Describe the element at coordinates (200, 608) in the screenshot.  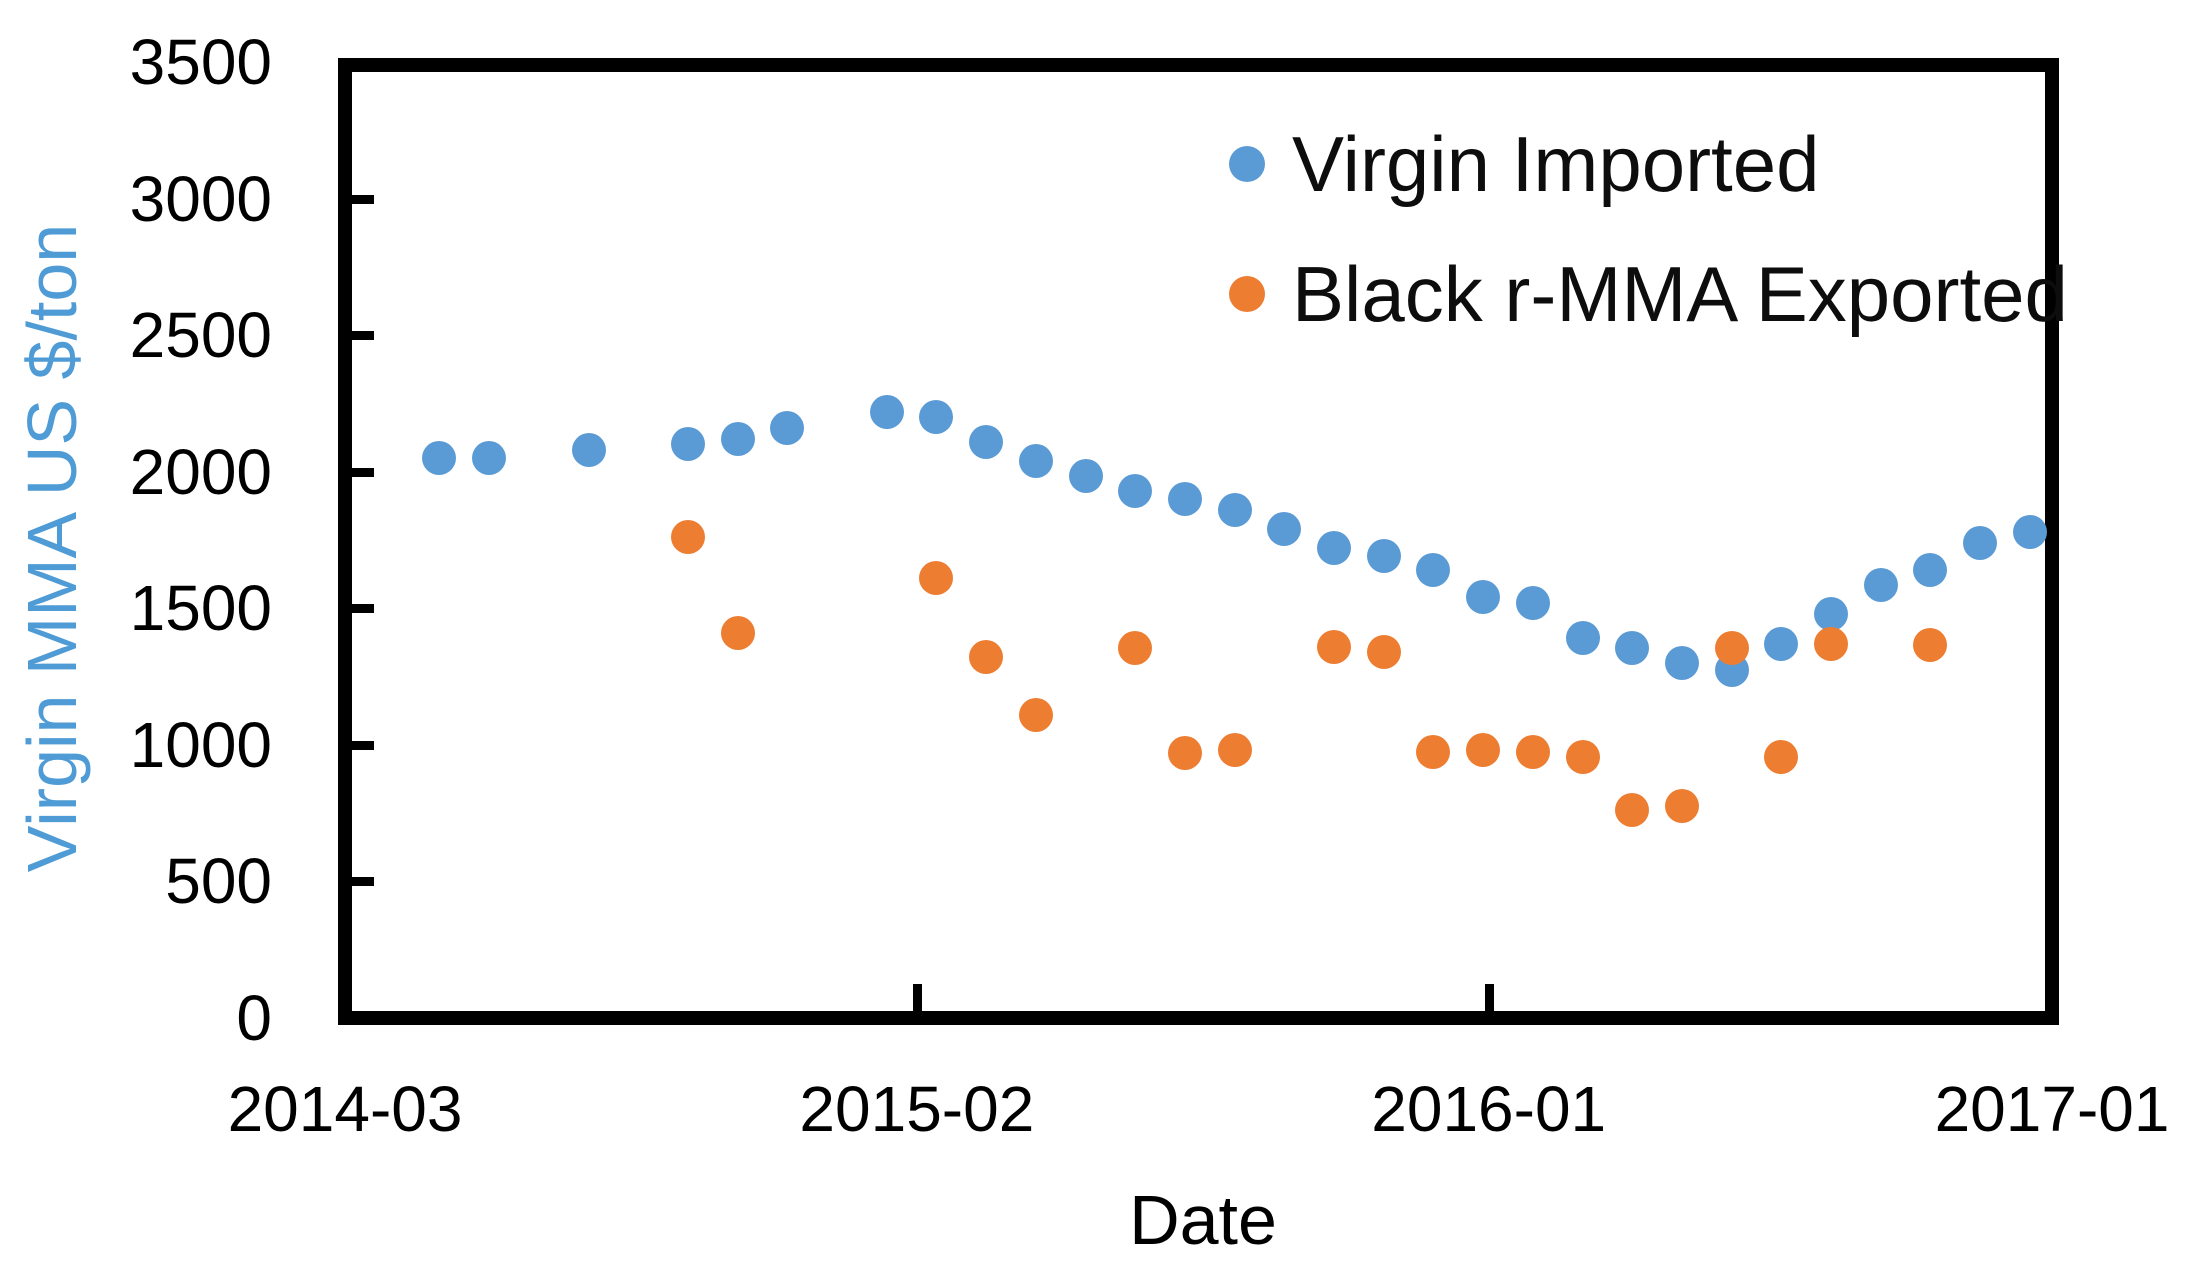
I see `y-tick-label: 1500` at that location.